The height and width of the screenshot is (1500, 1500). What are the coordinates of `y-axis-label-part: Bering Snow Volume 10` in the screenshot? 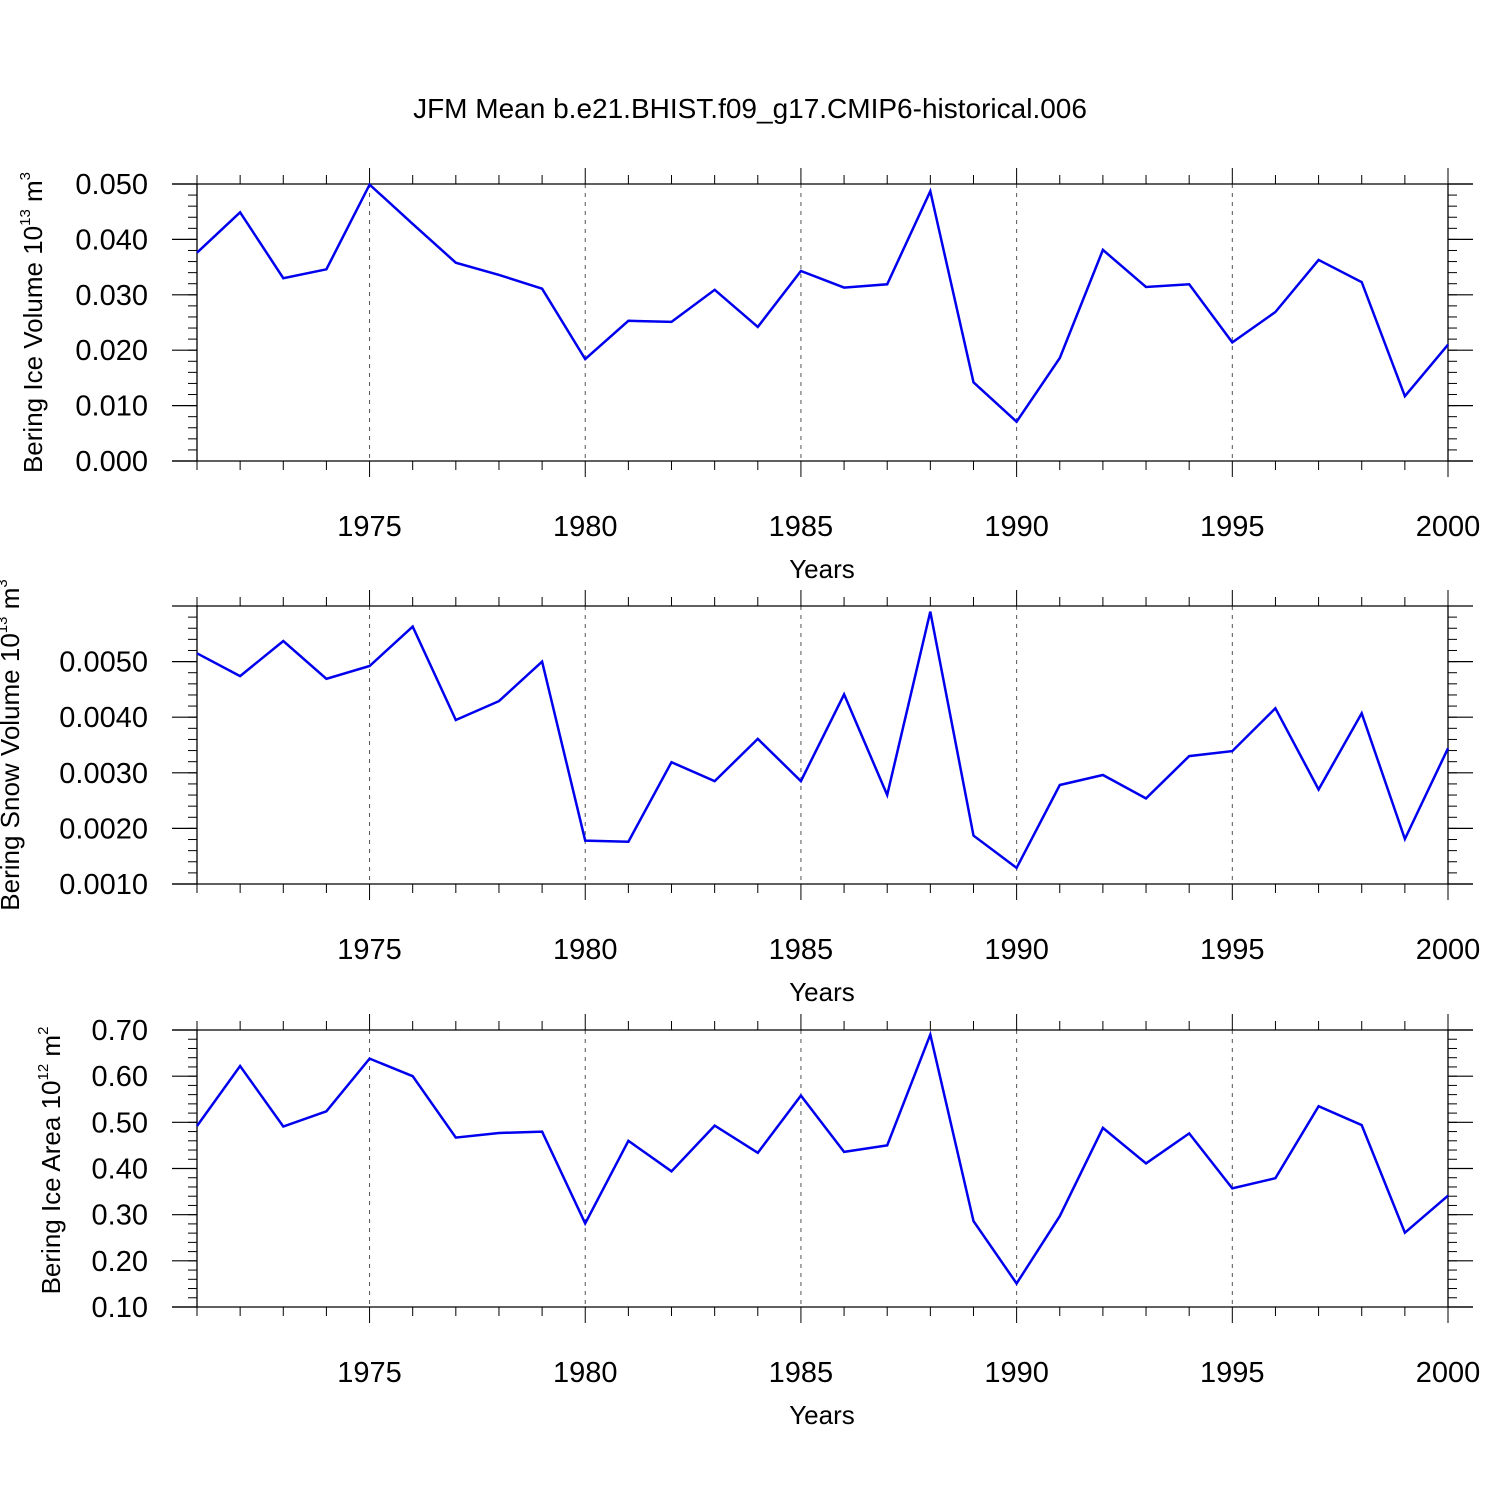 It's located at (12, 772).